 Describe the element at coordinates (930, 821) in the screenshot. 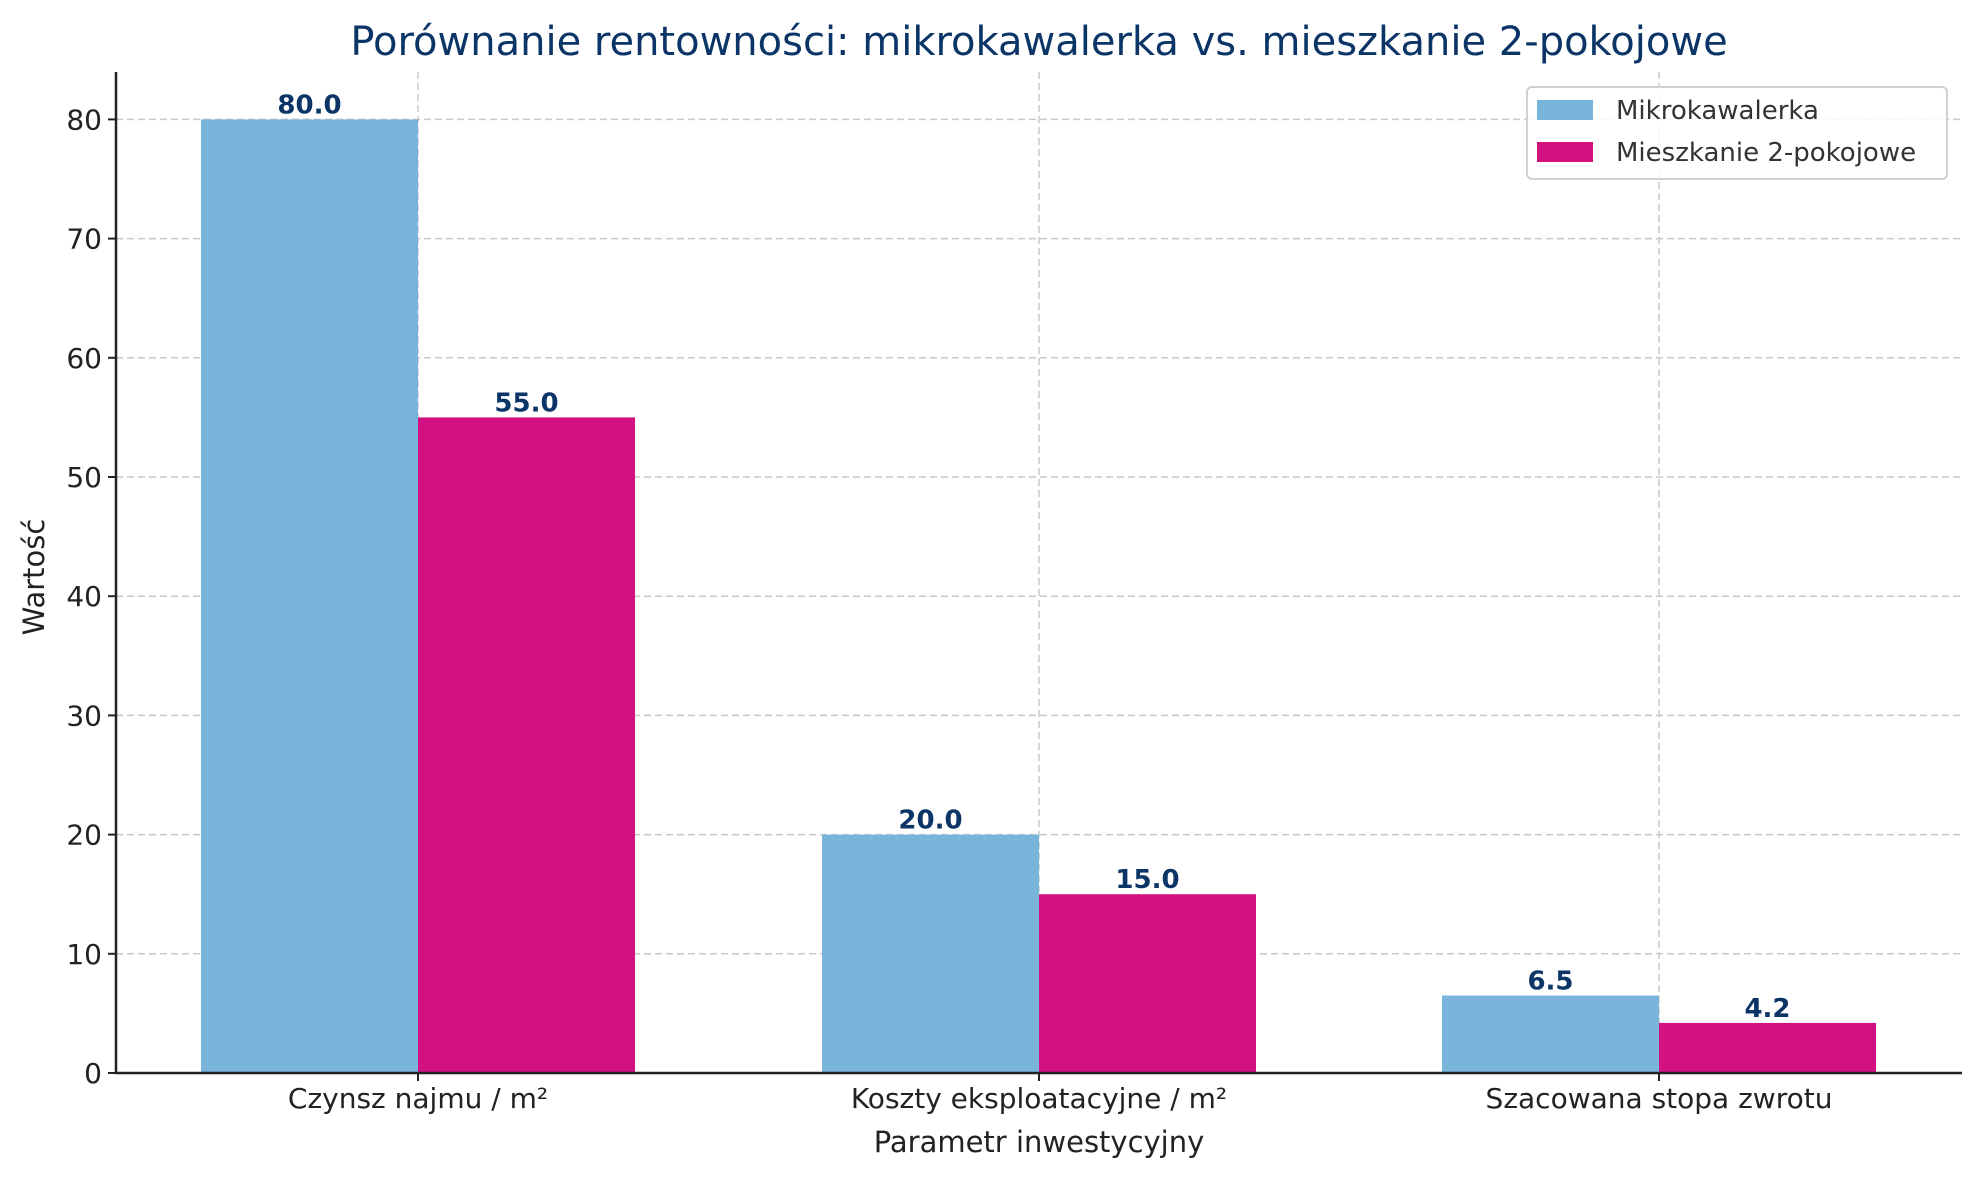

I see `bar-value-label: 20.0` at that location.